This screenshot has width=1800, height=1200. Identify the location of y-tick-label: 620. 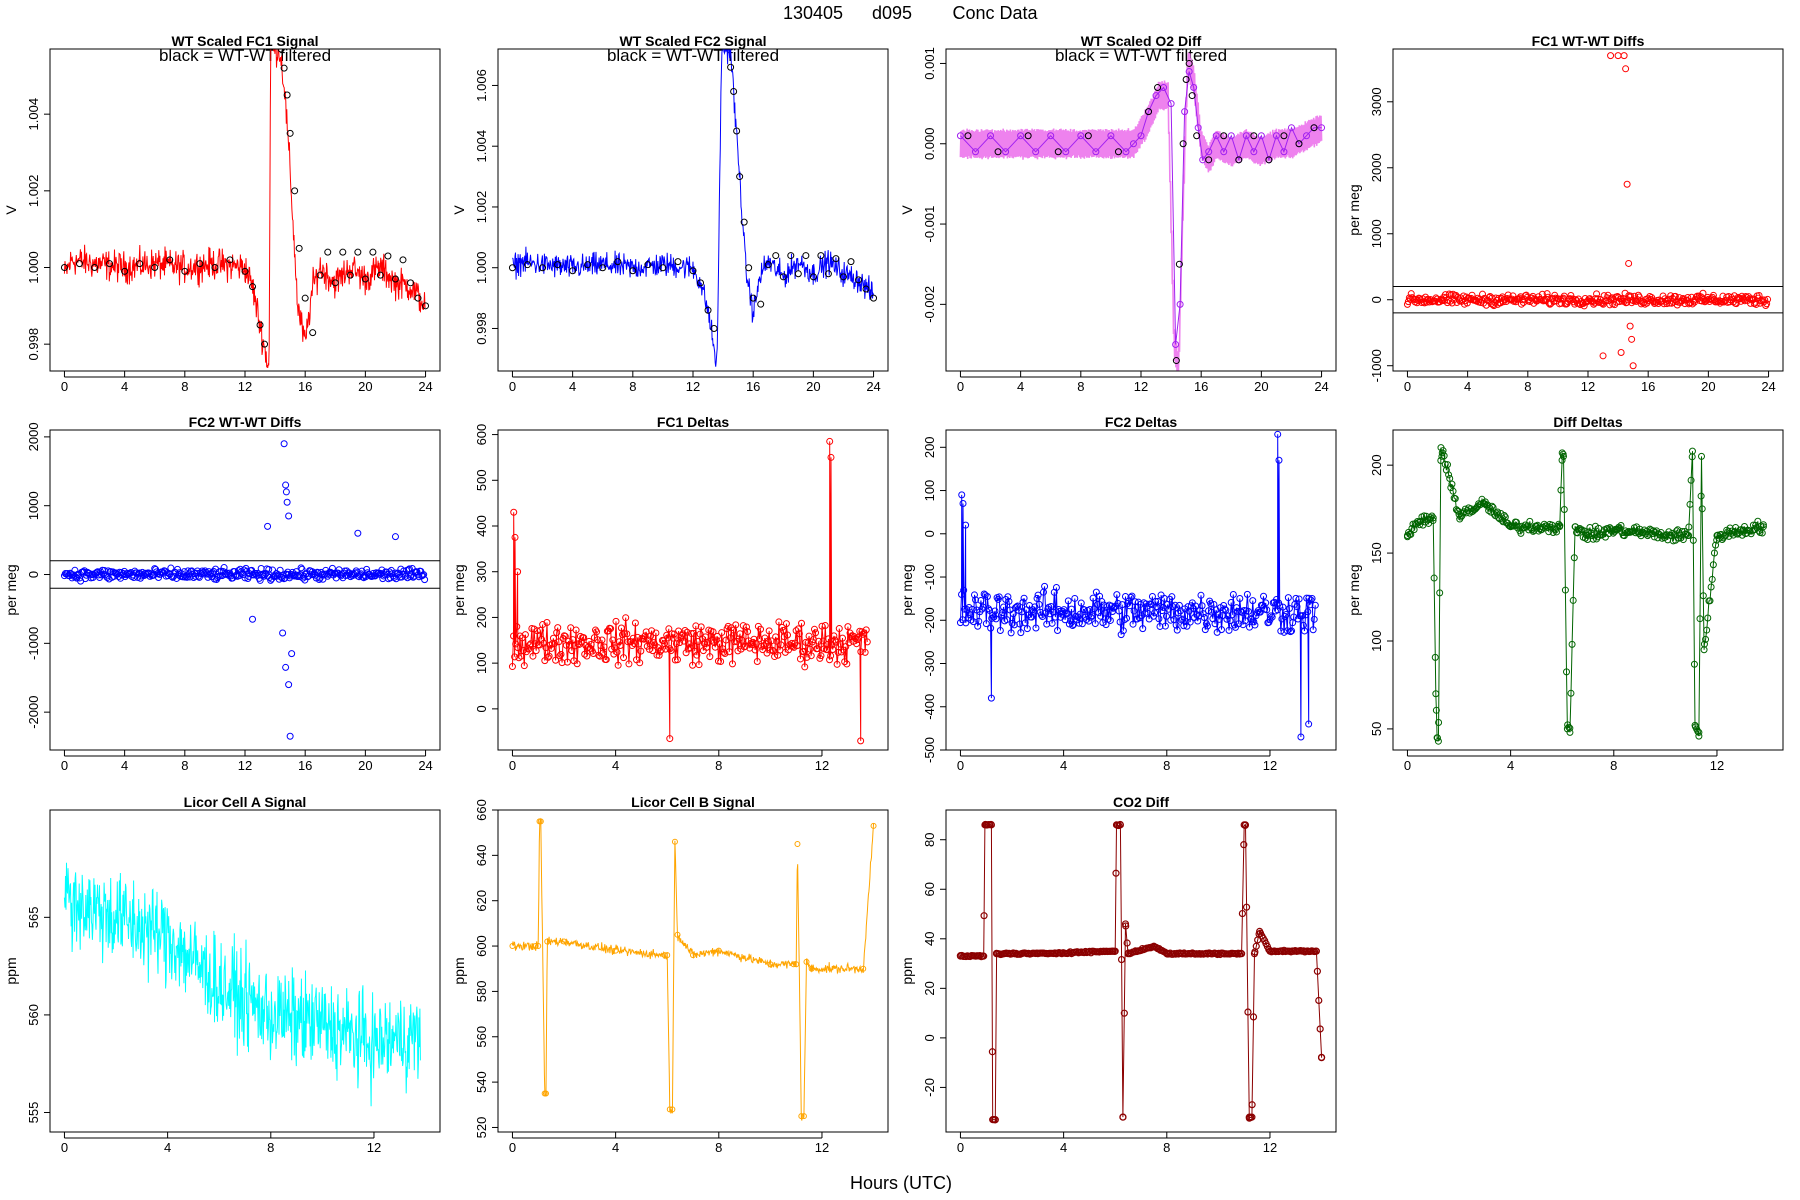
(481, 901).